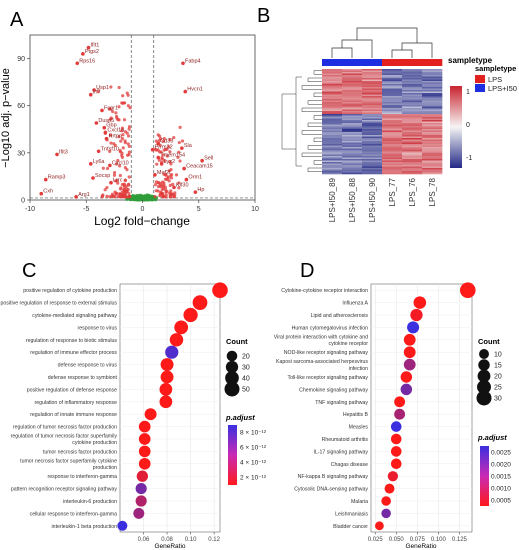  Describe the element at coordinates (392, 62) in the screenshot. I see `sample-annotation-cell` at that location.